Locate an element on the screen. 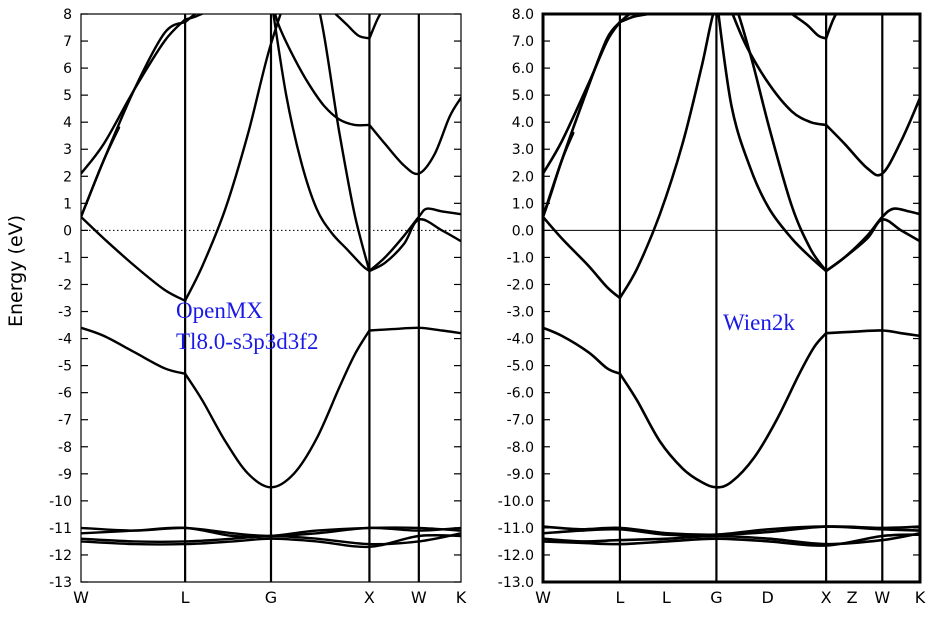 This screenshot has width=936, height=618. y-tick-label: -10 is located at coordinates (60, 502).